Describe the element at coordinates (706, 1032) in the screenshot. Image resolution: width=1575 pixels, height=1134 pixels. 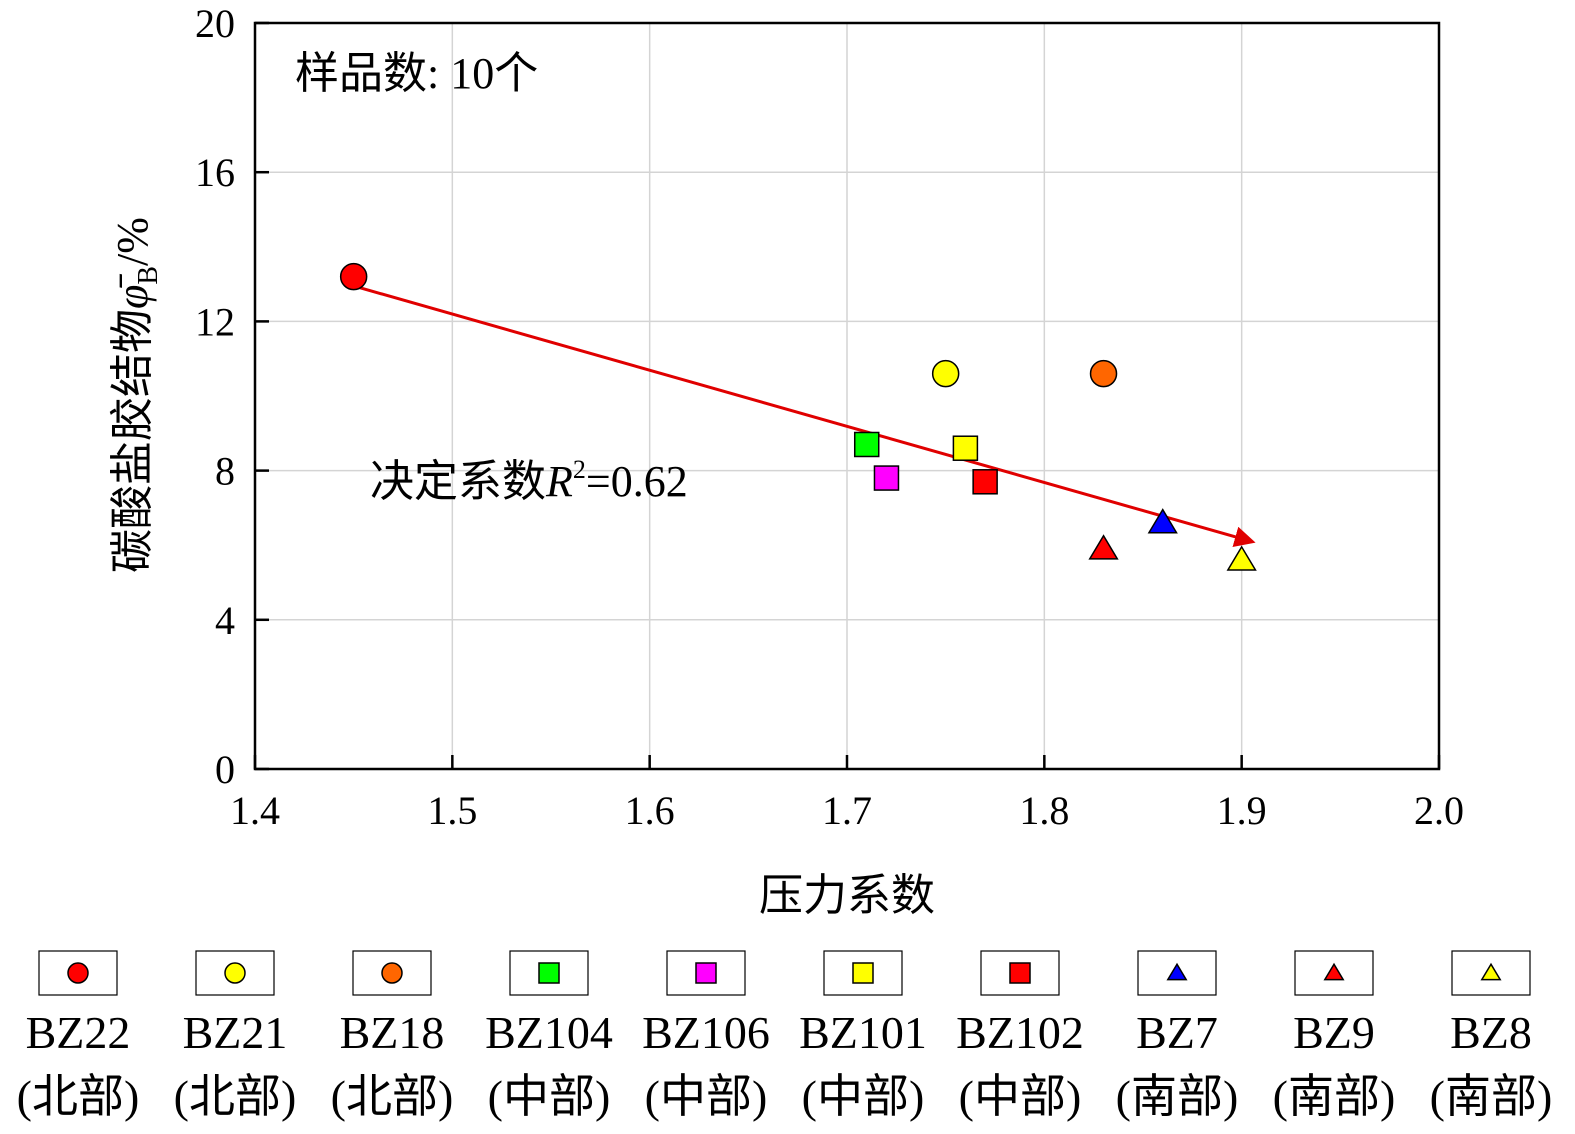
I see `legend-label: BZ106` at that location.